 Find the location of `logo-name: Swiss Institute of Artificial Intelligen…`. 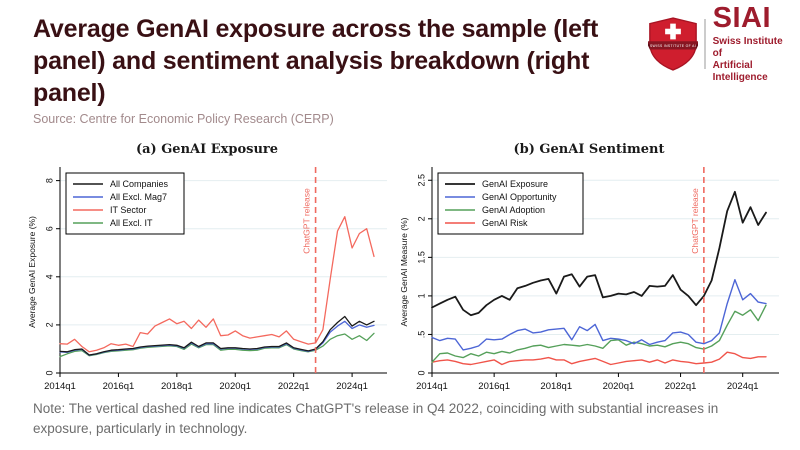

logo-name: Swiss Institute of Artificial Intelligen… is located at coordinates (753, 59).